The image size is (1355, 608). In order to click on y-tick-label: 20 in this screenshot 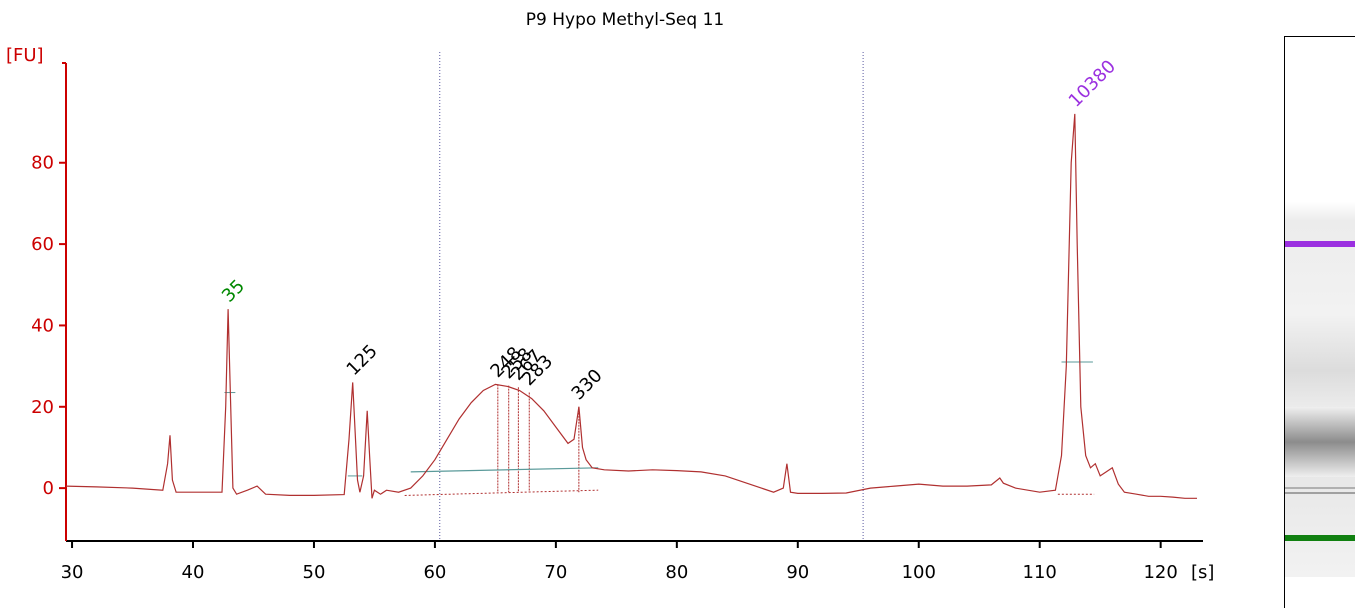, I will do `click(42, 407)`.